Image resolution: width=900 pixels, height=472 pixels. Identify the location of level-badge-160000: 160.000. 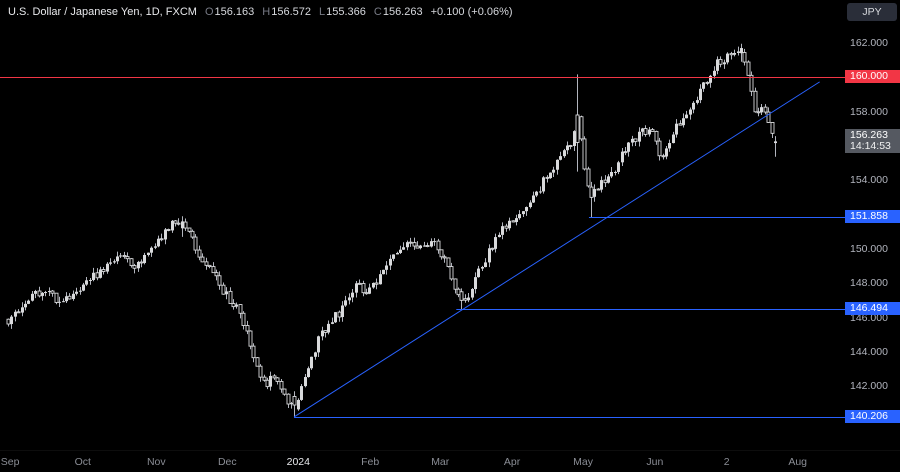
(872, 77).